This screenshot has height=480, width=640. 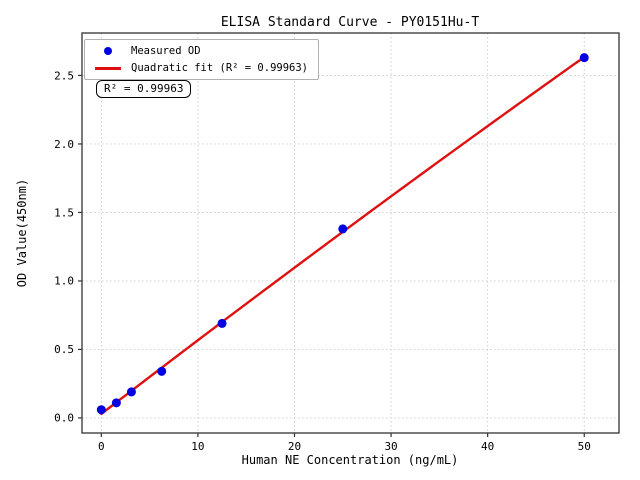 I want to click on measured-od-marker-icon, so click(x=108, y=51).